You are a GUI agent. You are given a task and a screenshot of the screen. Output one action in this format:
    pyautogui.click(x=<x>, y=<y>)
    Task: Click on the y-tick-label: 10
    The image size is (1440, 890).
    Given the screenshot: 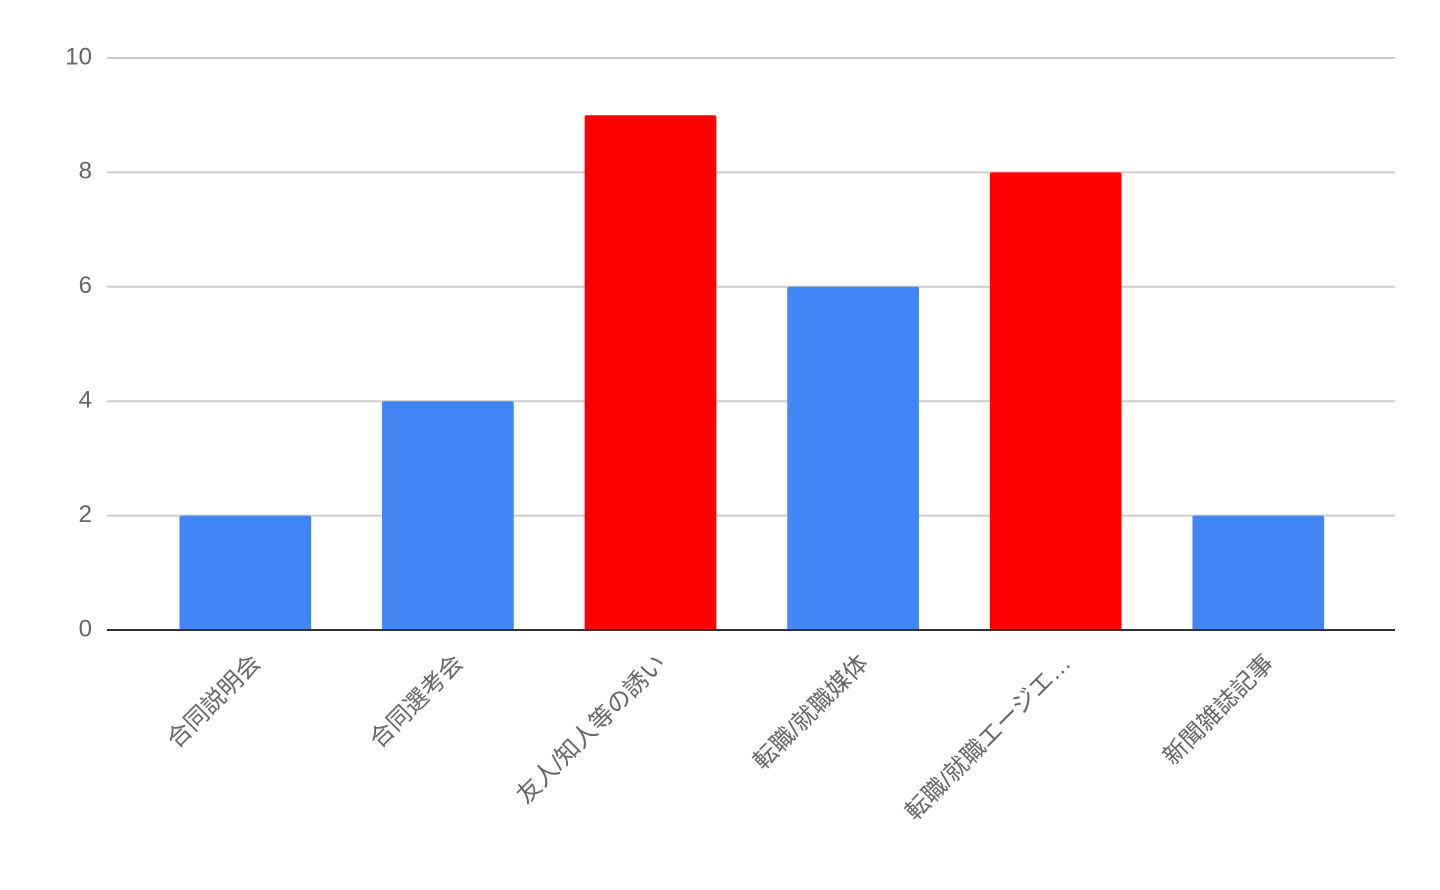 What is the action you would take?
    pyautogui.click(x=78, y=56)
    